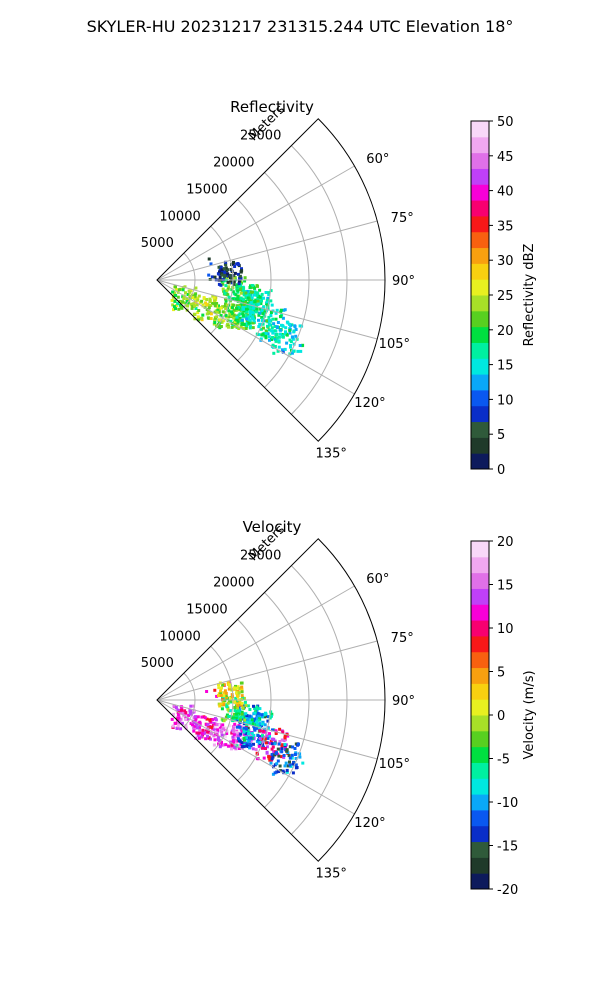 This screenshot has height=1000, width=600. Describe the element at coordinates (507, 847) in the screenshot. I see `colorbar-tick-label: -15` at that location.